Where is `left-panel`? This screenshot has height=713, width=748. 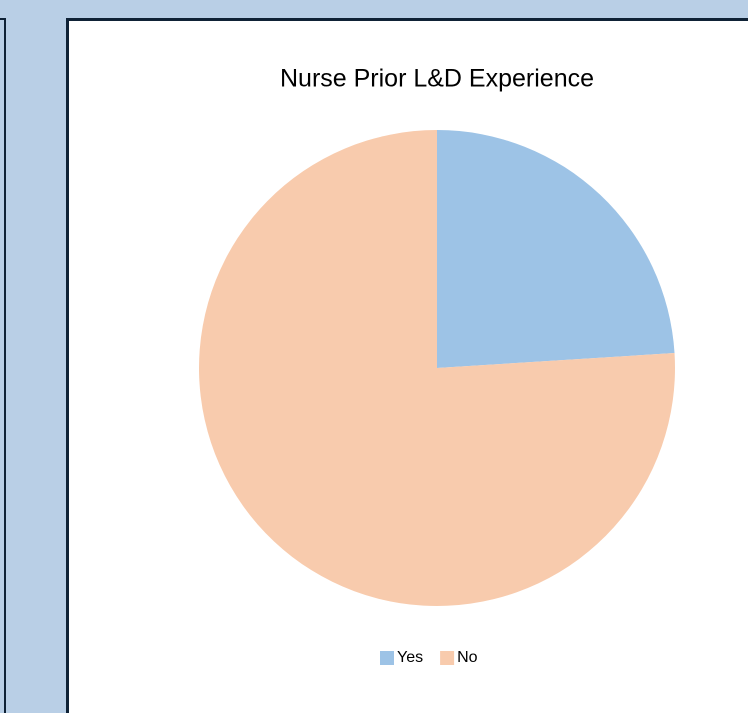
left-panel is located at coordinates (3, 365).